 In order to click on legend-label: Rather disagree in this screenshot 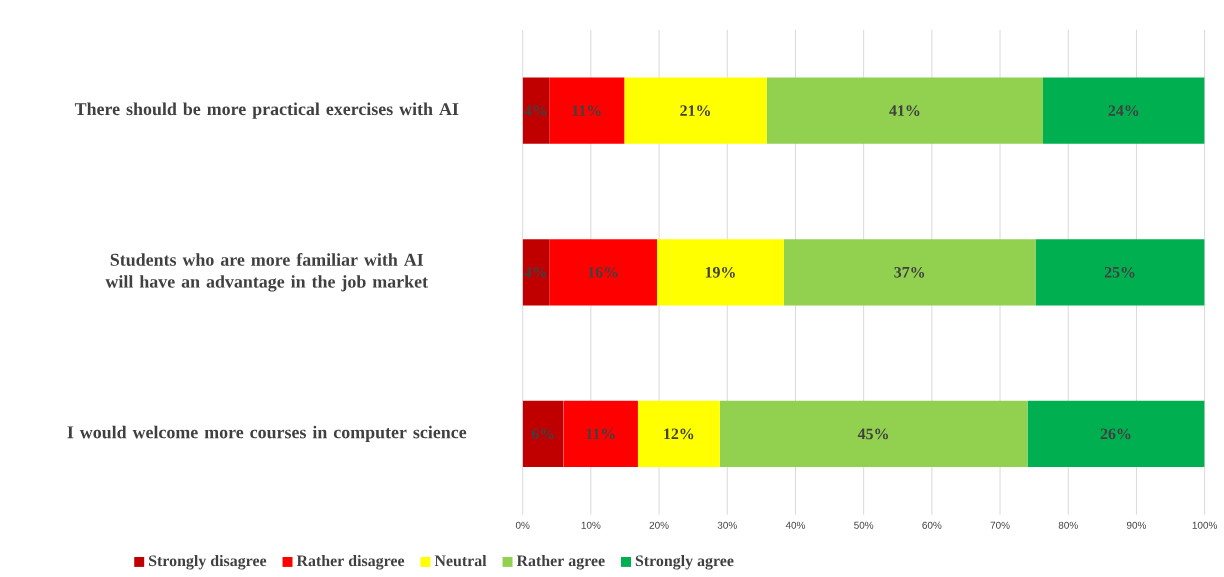, I will do `click(350, 562)`.